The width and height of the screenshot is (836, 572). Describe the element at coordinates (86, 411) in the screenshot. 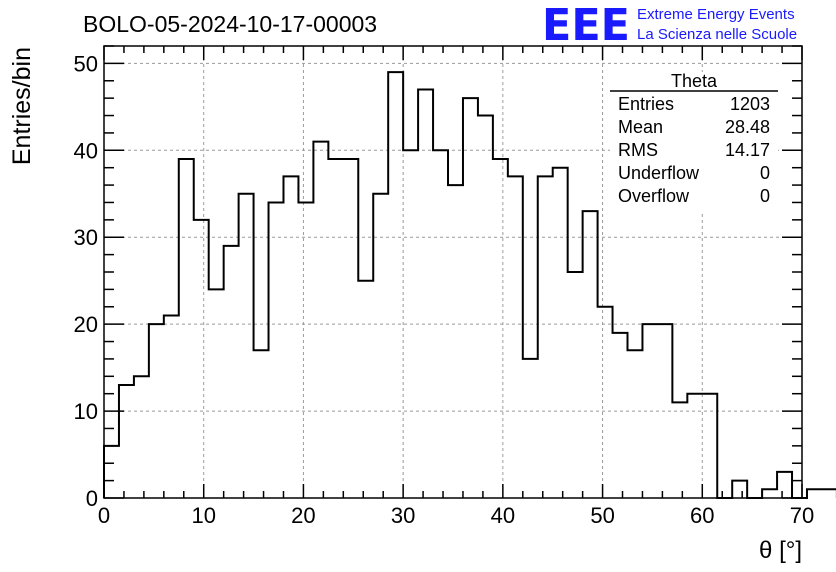

I see `y-tick-label: 10` at that location.